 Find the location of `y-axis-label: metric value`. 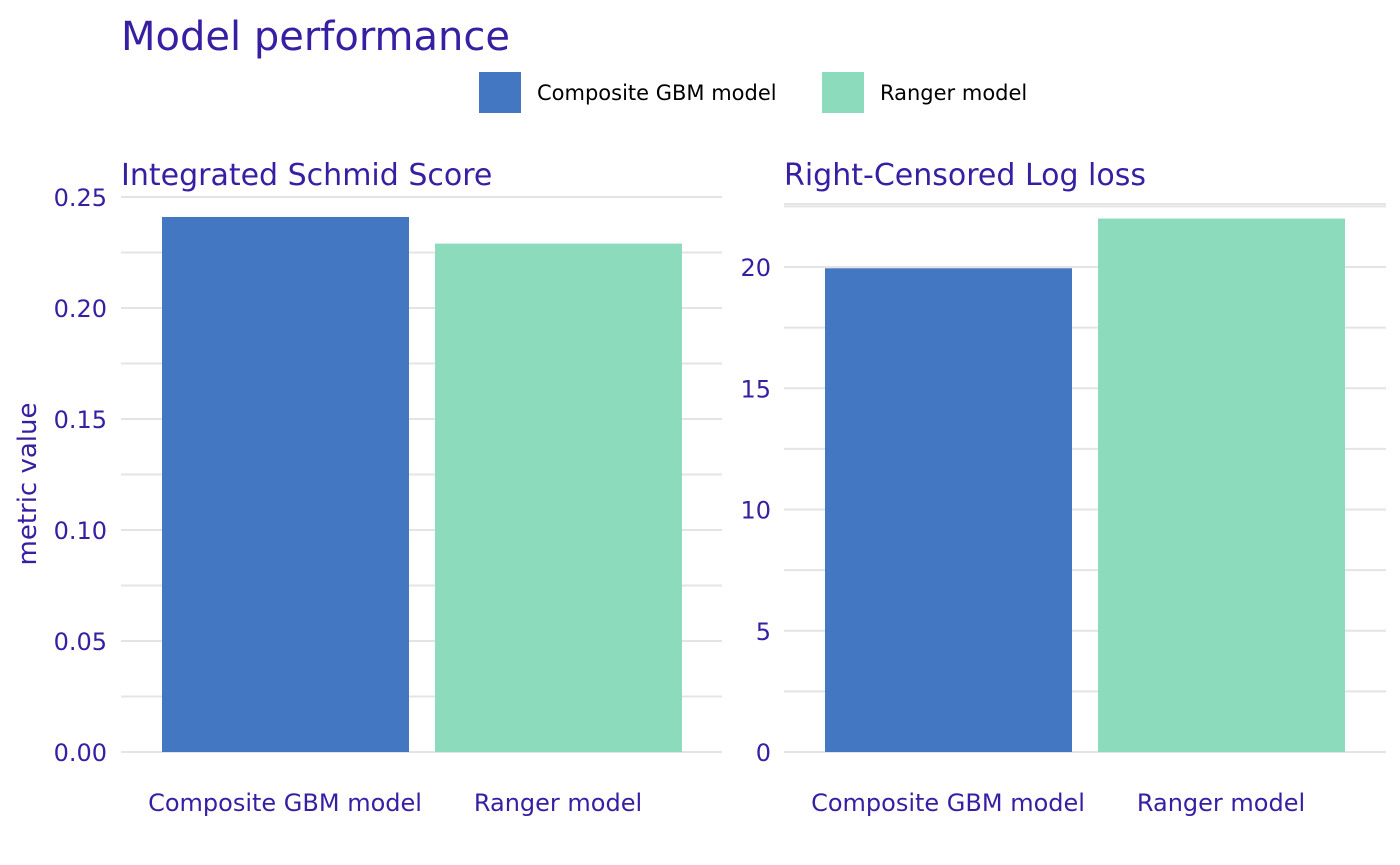

y-axis-label: metric value is located at coordinates (28, 483).